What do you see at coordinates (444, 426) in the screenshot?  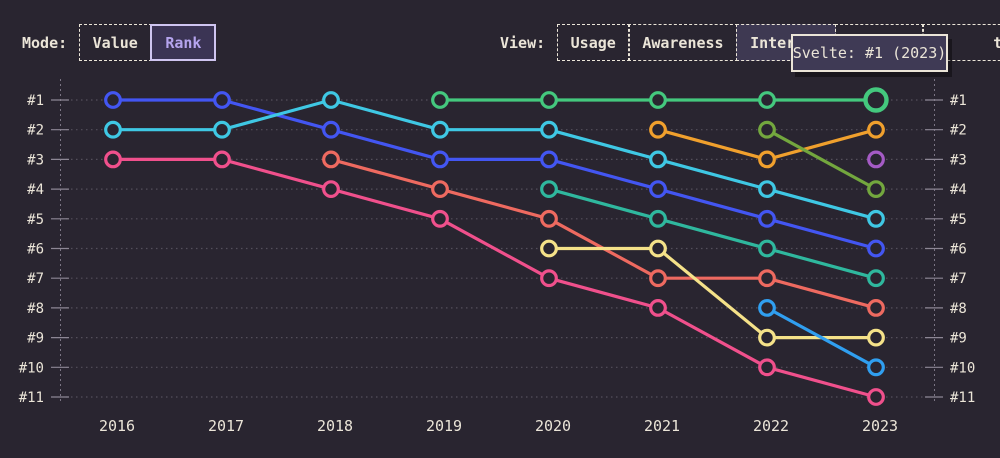 I see `year-label: 2019` at bounding box center [444, 426].